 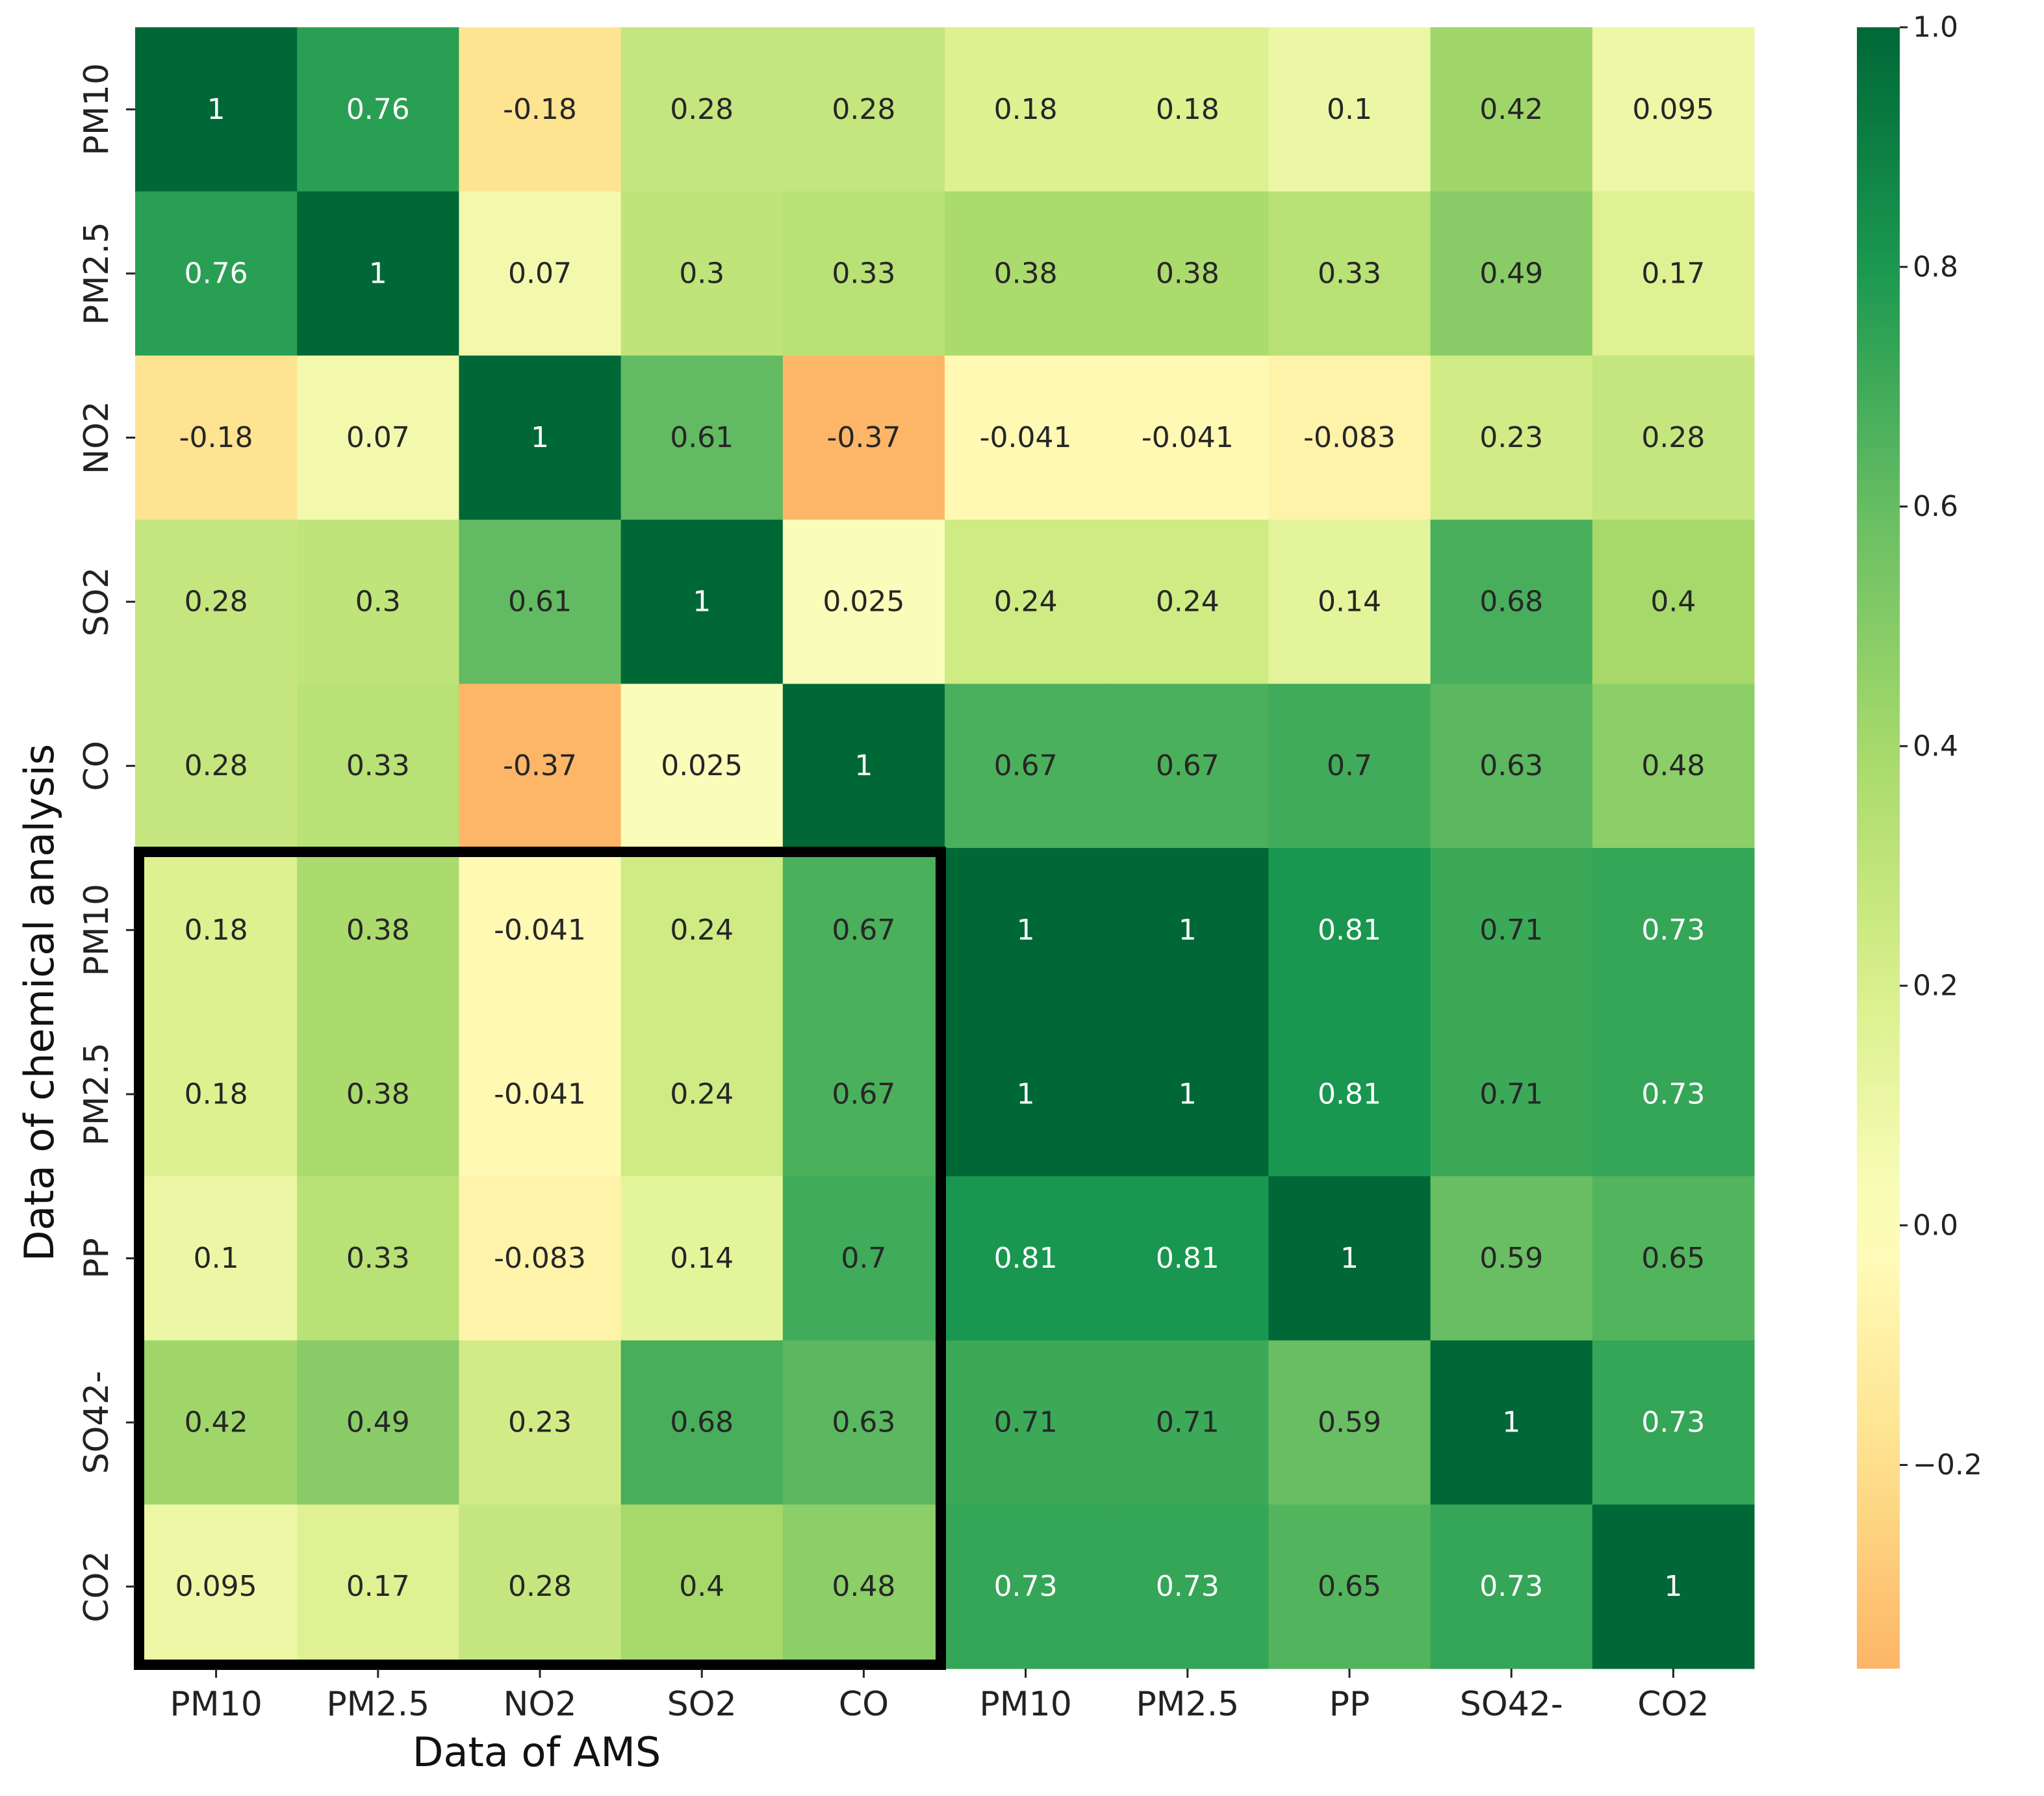 What do you see at coordinates (216, 1704) in the screenshot?
I see `x-tick-label: PM10` at bounding box center [216, 1704].